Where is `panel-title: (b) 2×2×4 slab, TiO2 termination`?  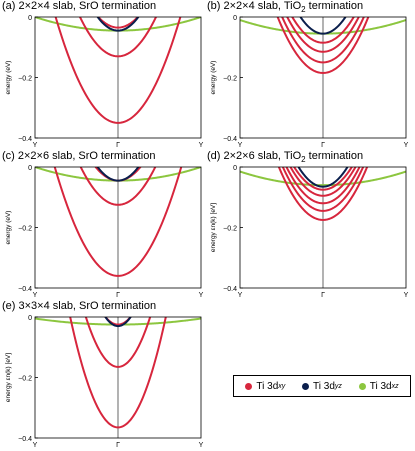 panel-title: (b) 2×2×4 slab, TiO2 termination is located at coordinates (285, 7).